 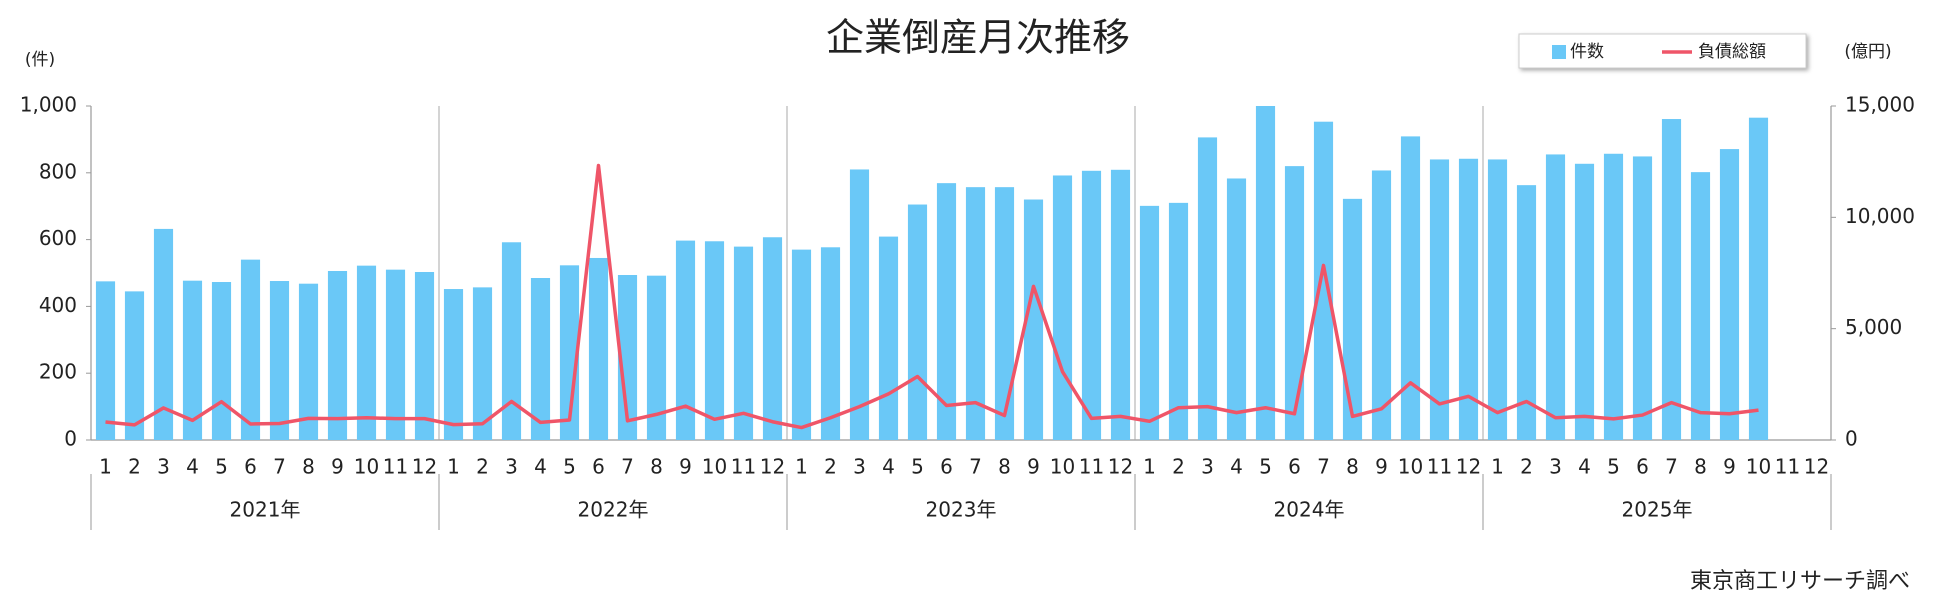 What do you see at coordinates (265, 510) in the screenshot?
I see `x-group-label: 2021年` at bounding box center [265, 510].